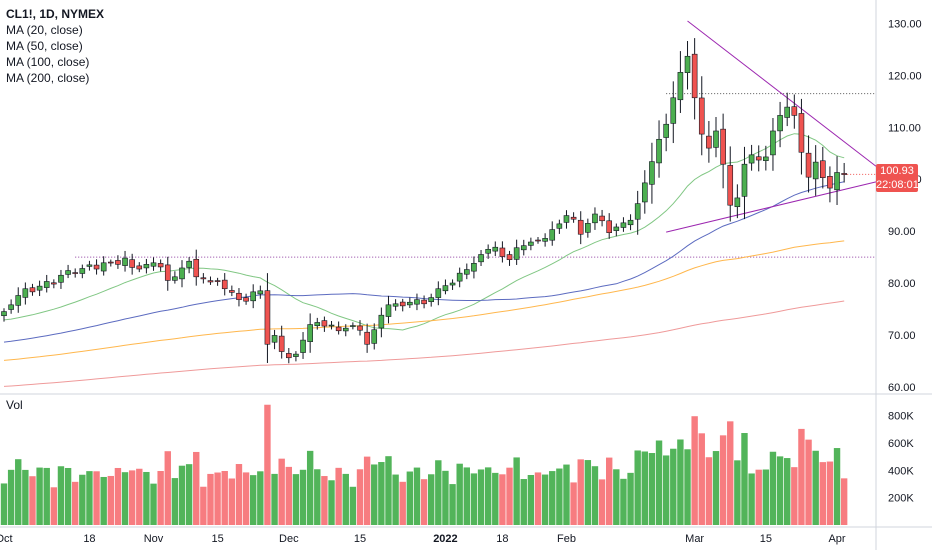 The height and width of the screenshot is (550, 932). What do you see at coordinates (902, 336) in the screenshot?
I see `price-tick-label: 70.00` at bounding box center [902, 336].